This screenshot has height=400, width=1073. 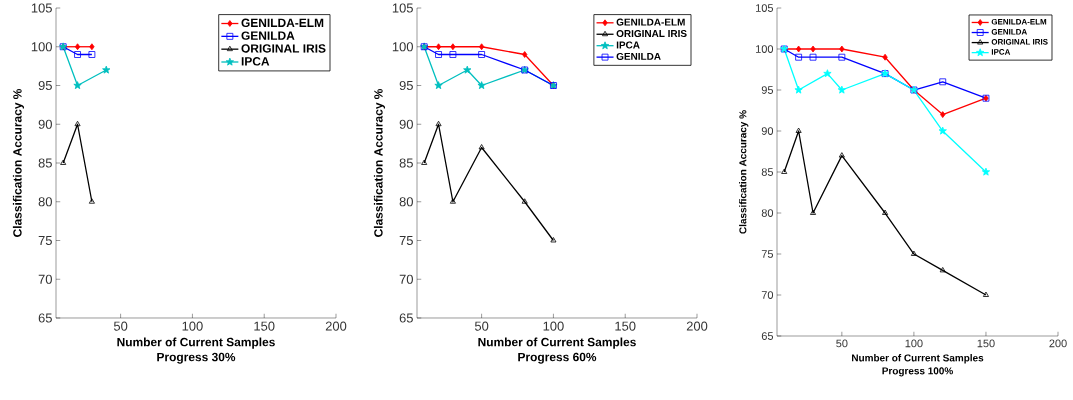 What do you see at coordinates (917, 372) in the screenshot?
I see `text: Progress 100%` at bounding box center [917, 372].